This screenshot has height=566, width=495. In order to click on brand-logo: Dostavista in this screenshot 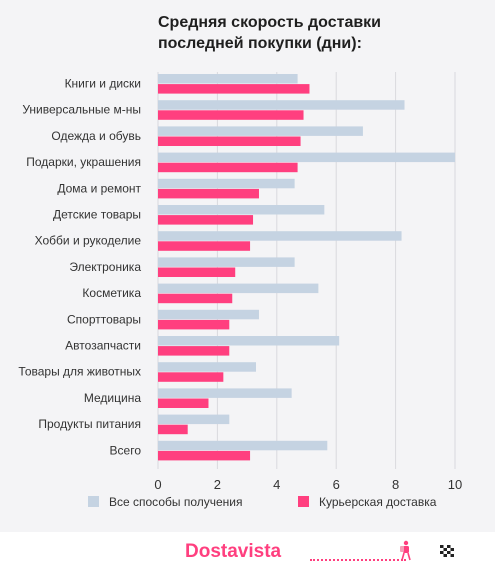, I will do `click(233, 551)`.